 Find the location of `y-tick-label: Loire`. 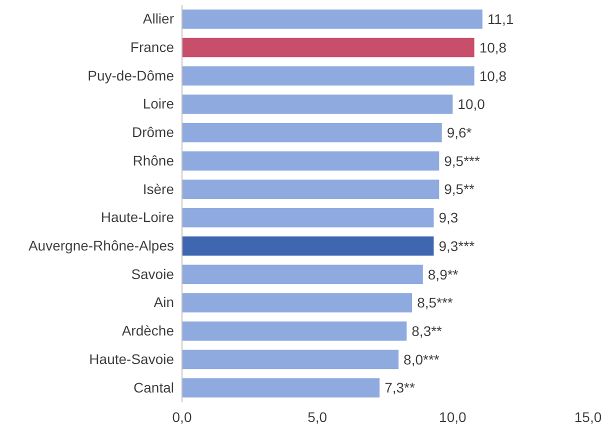

y-tick-label: Loire is located at coordinates (158, 104).